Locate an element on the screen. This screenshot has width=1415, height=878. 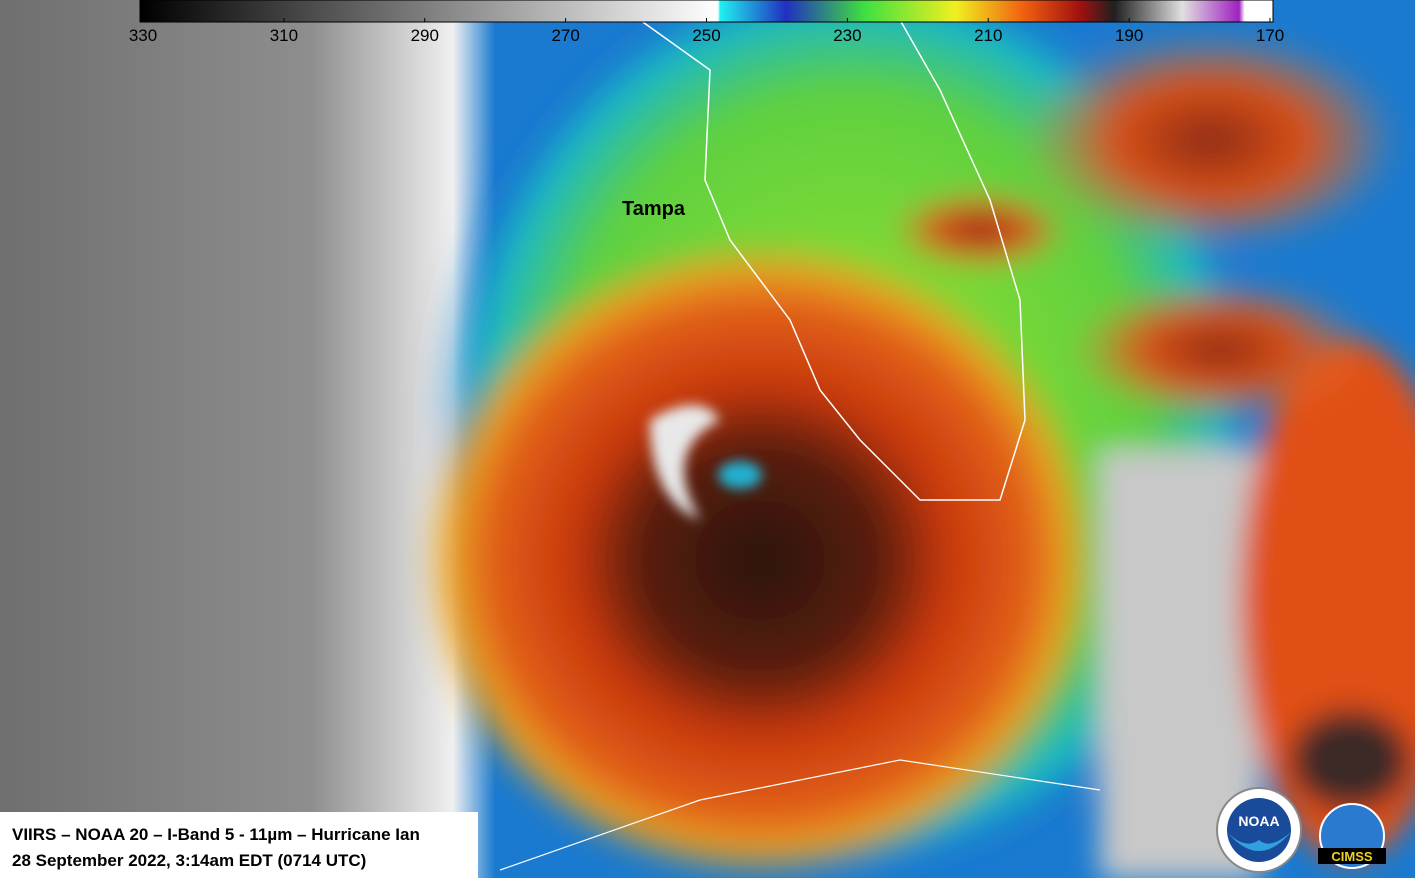
colorbar-tick-label: 230 is located at coordinates (847, 35).